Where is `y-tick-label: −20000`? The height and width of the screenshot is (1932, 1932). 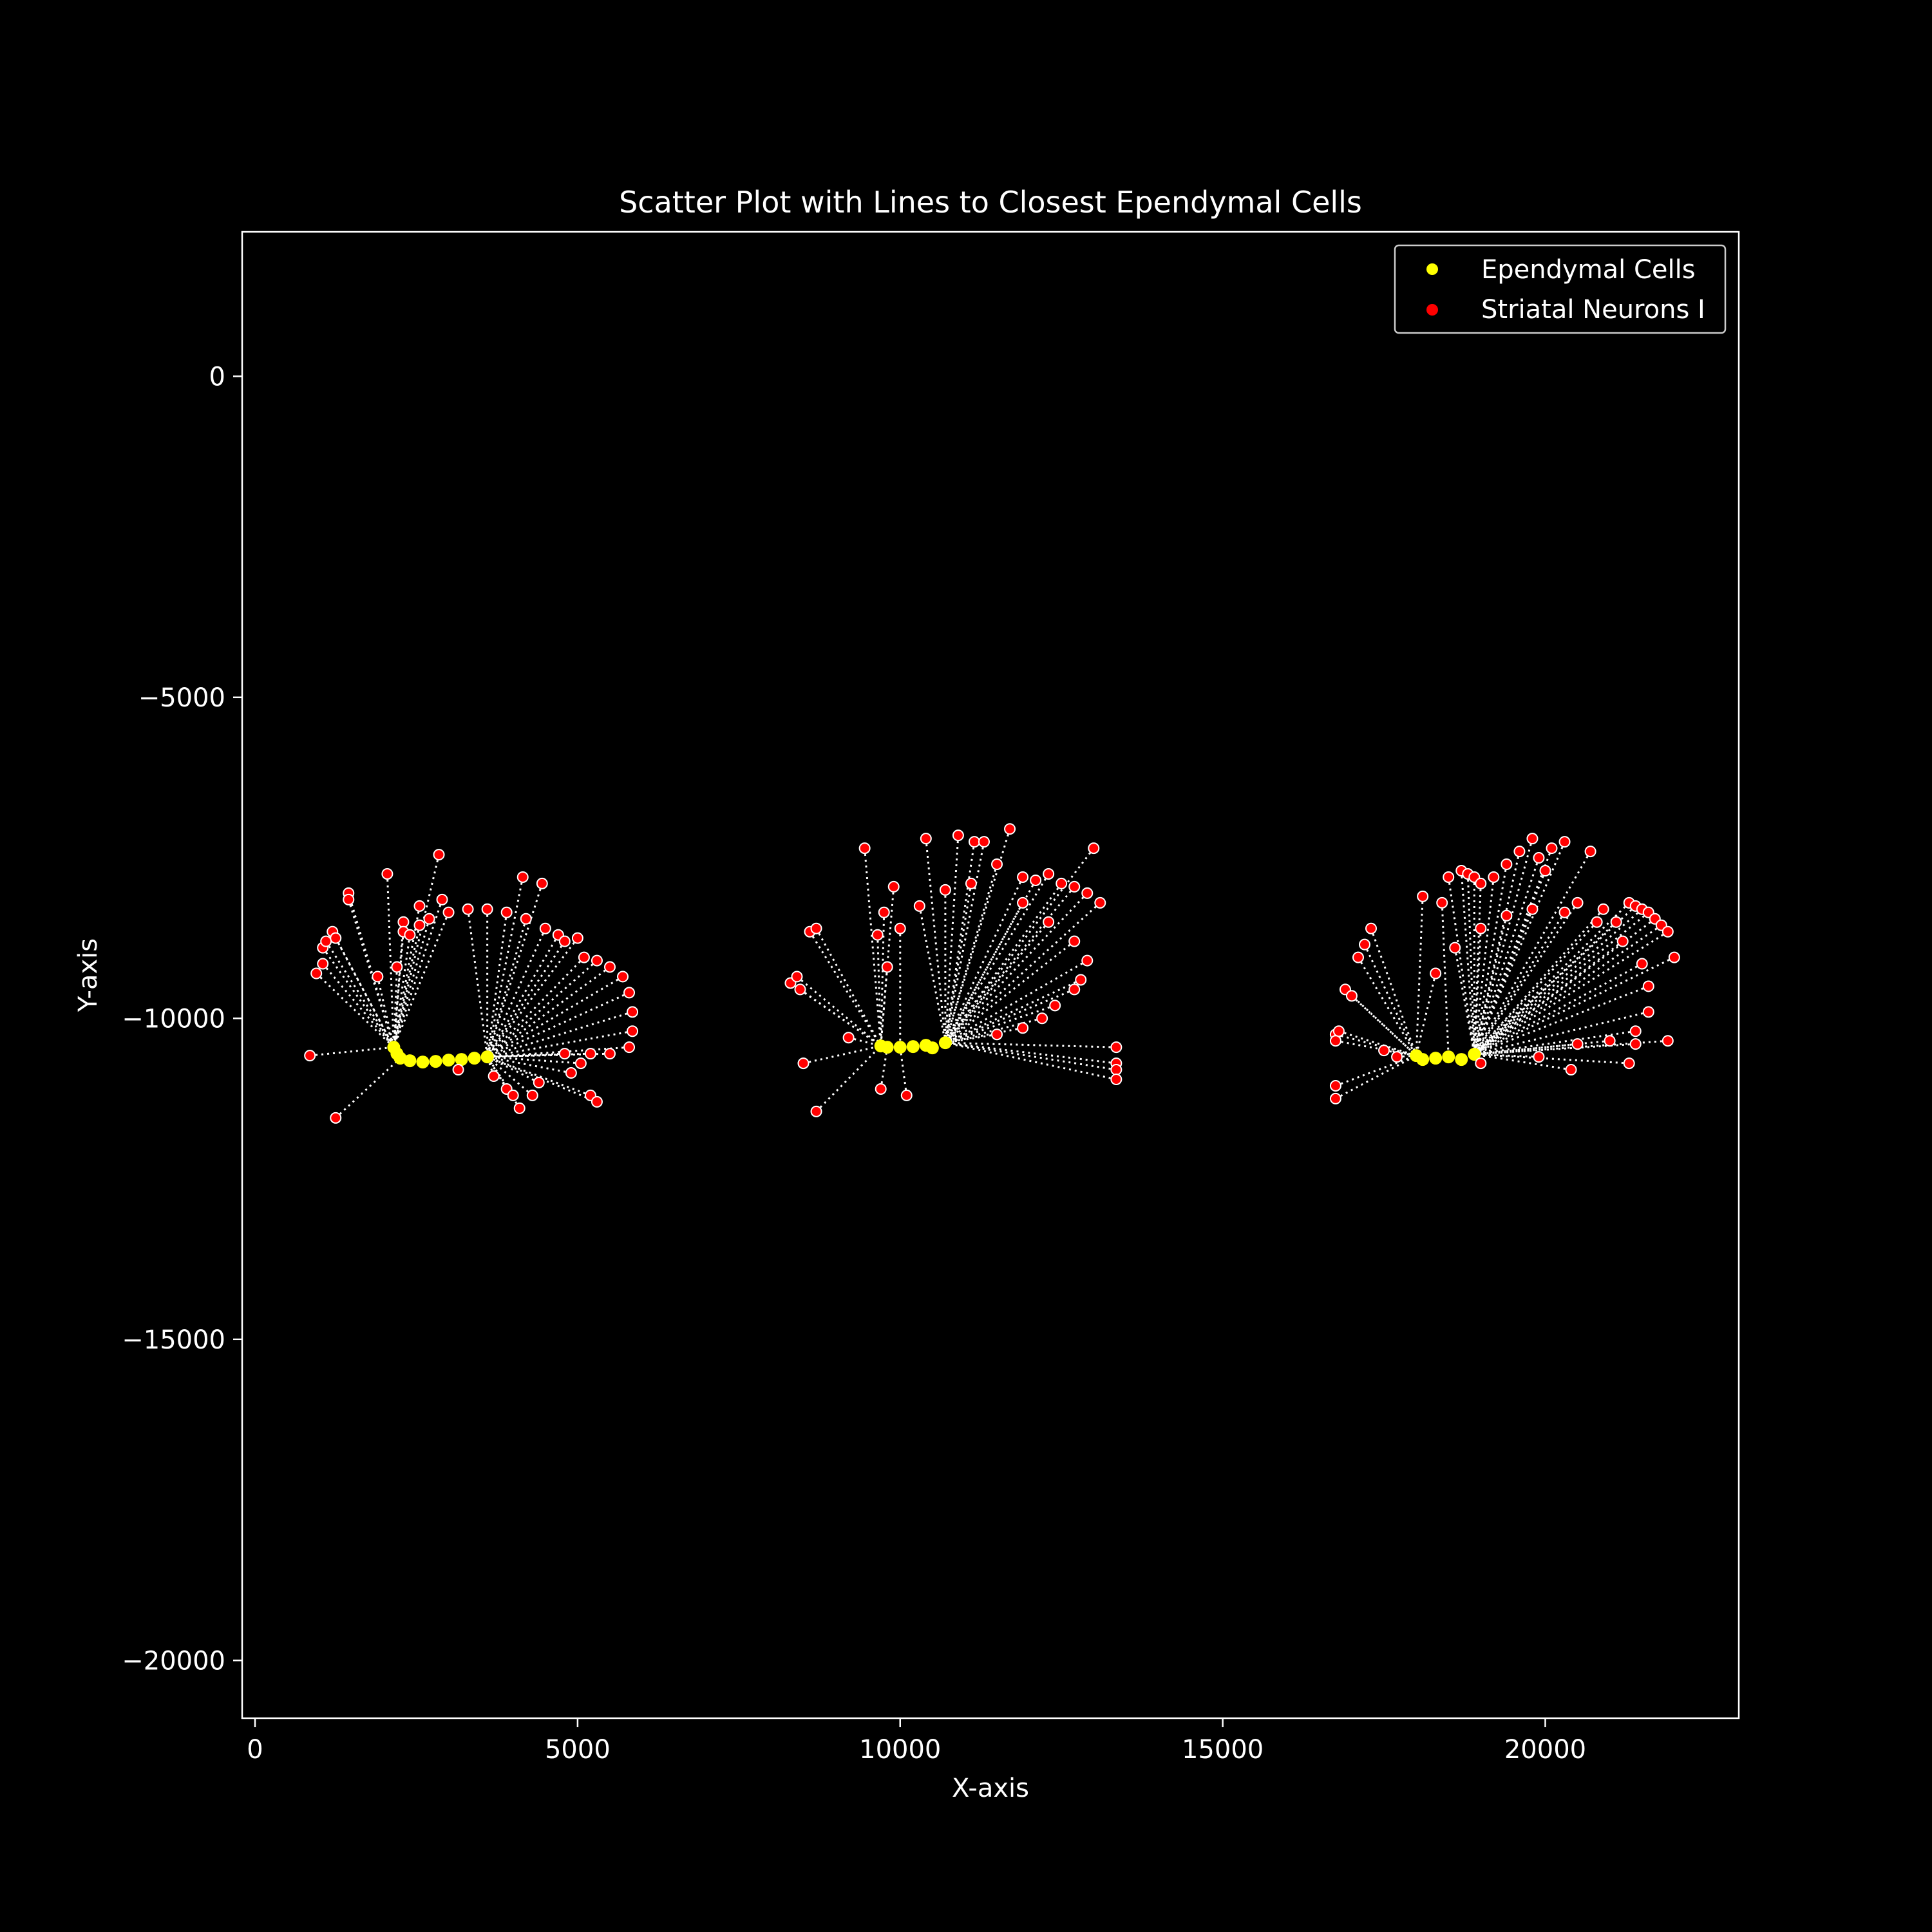
y-tick-label: −20000 is located at coordinates (174, 1661).